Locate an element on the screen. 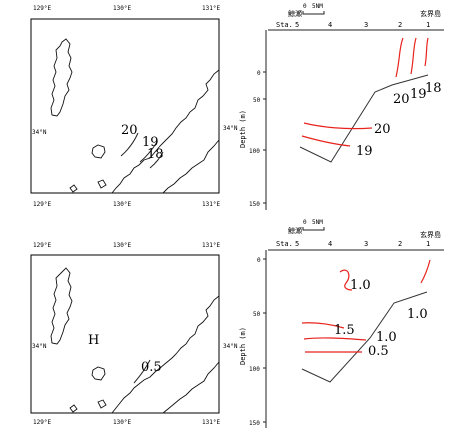 Image resolution: width=452 pixels, height=431 pixels. map-top-kyushu-coast is located at coordinates (165, 131).